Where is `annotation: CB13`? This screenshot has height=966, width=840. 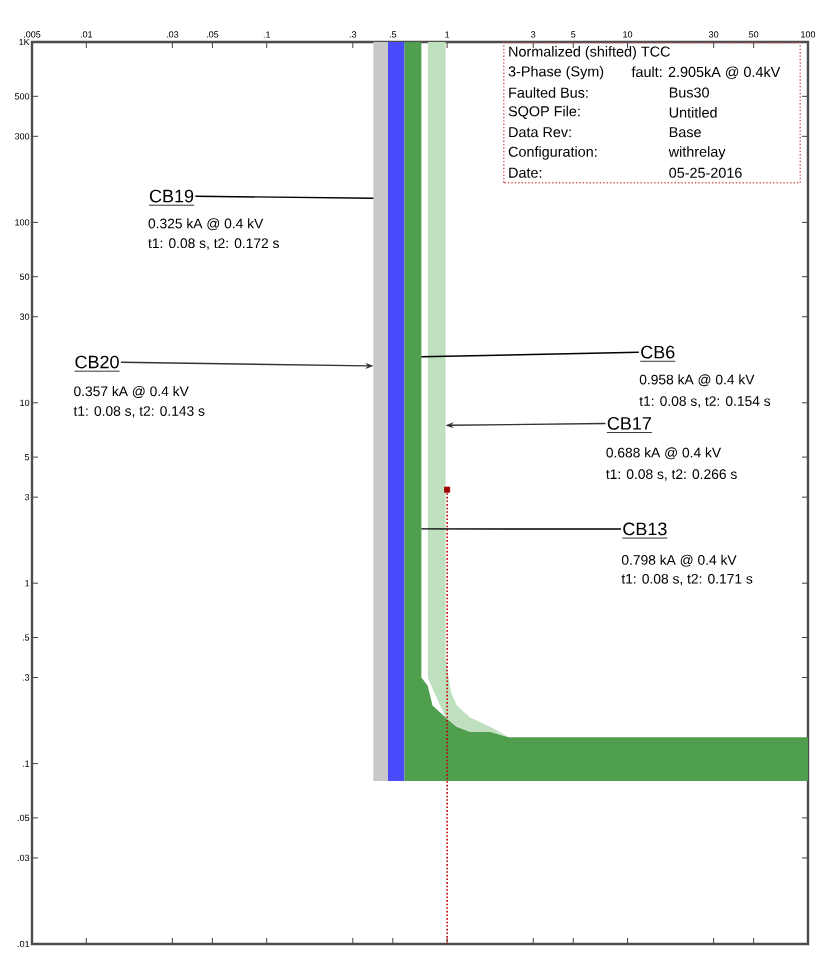
annotation: CB13 is located at coordinates (645, 529).